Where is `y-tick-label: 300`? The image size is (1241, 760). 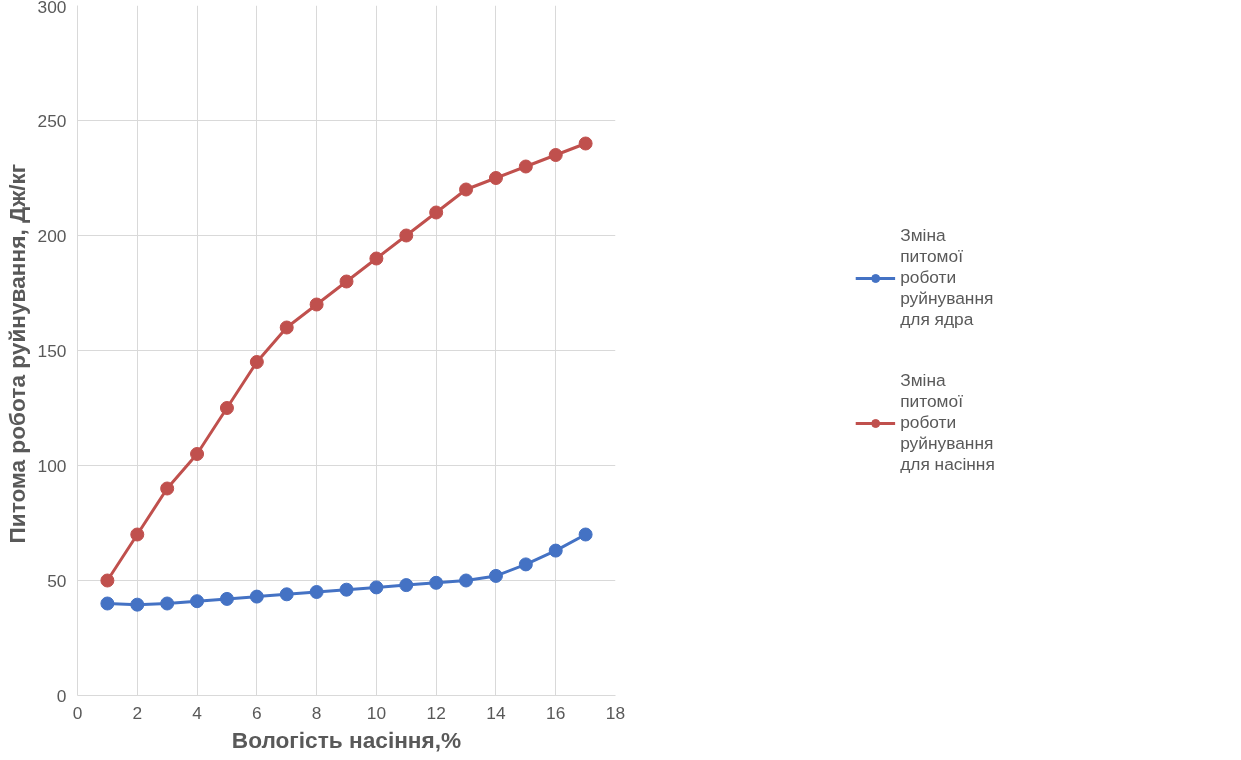
y-tick-label: 300 is located at coordinates (52, 8).